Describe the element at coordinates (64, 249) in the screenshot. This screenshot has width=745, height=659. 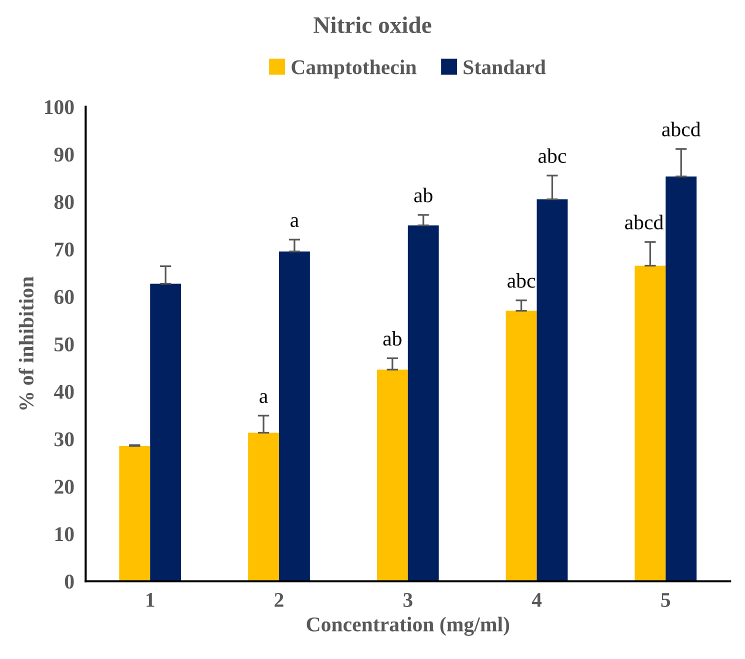
I see `y-tick-label: 70` at that location.